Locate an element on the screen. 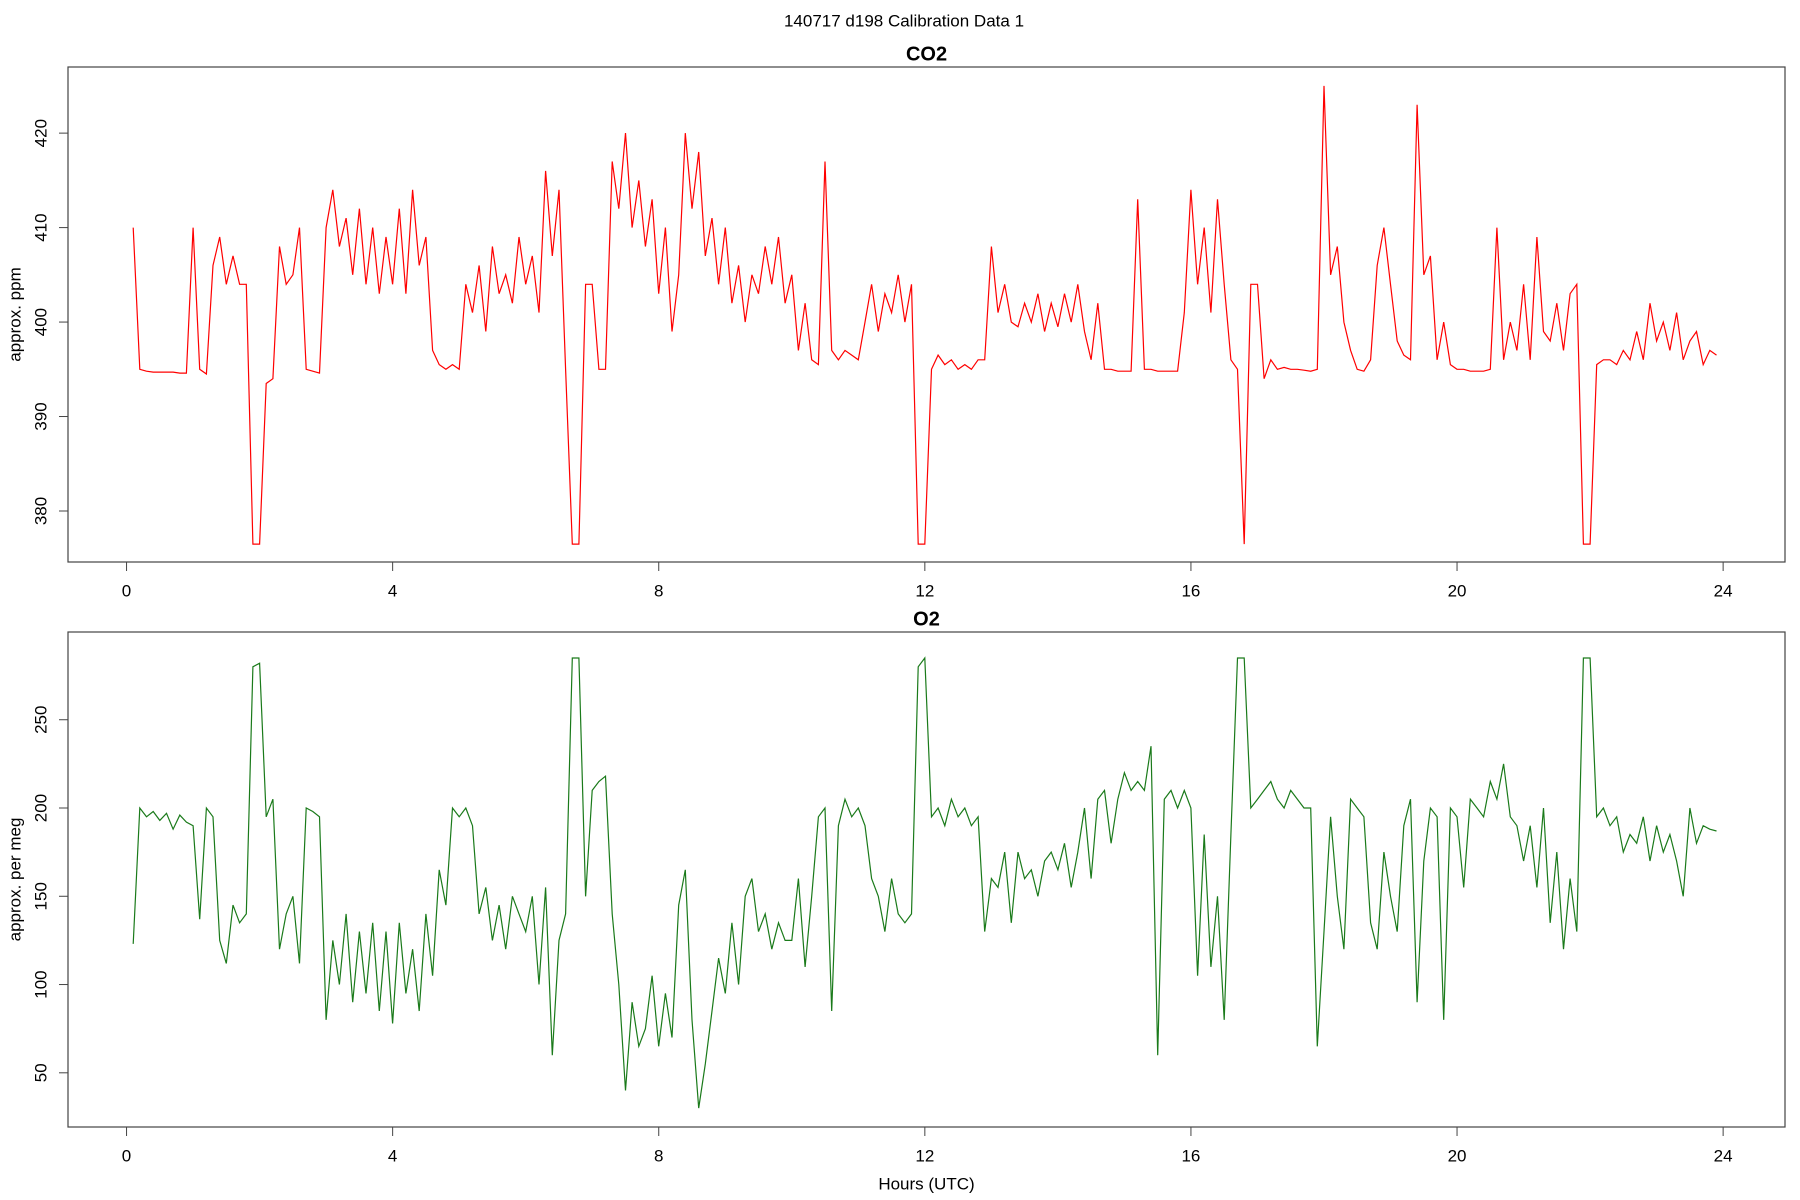 The image size is (1800, 1200). y-tick-label: 50 is located at coordinates (40, 1072).